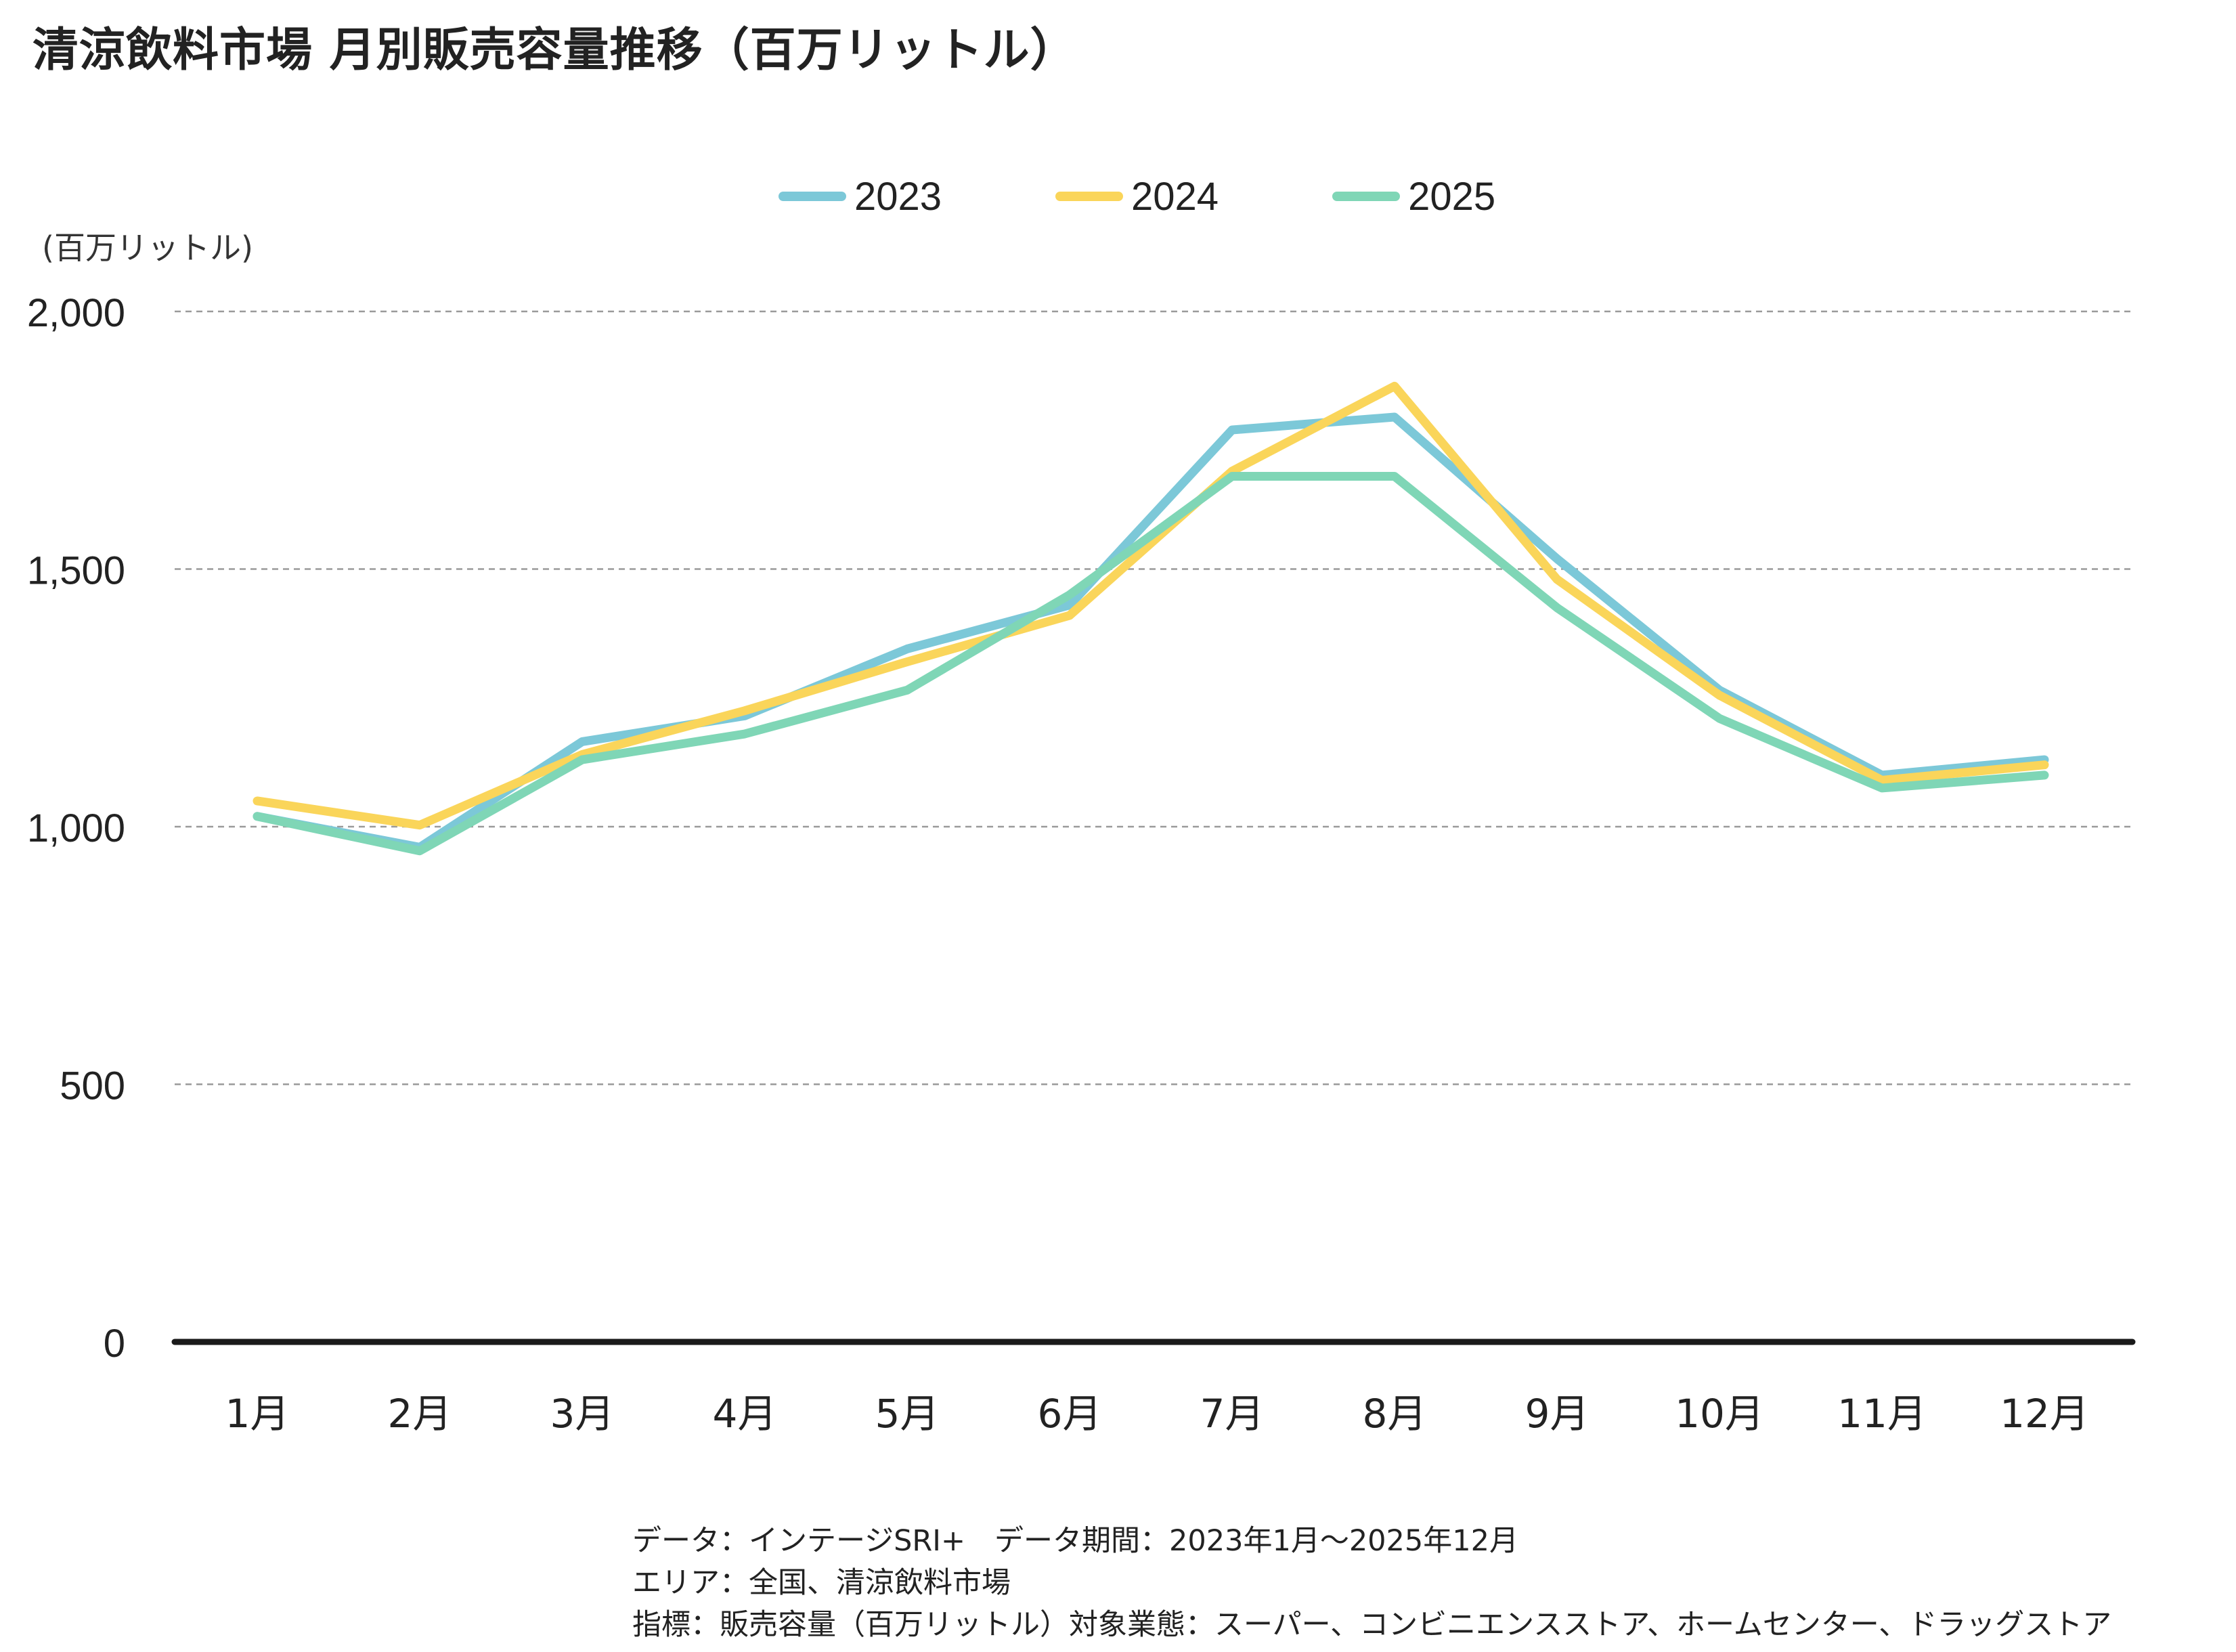 The width and height of the screenshot is (2236, 1652). I want to click on source-line-data: データ：インテージSRI+ データ期間：2023年1月～2025年12月, so click(1075, 1541).